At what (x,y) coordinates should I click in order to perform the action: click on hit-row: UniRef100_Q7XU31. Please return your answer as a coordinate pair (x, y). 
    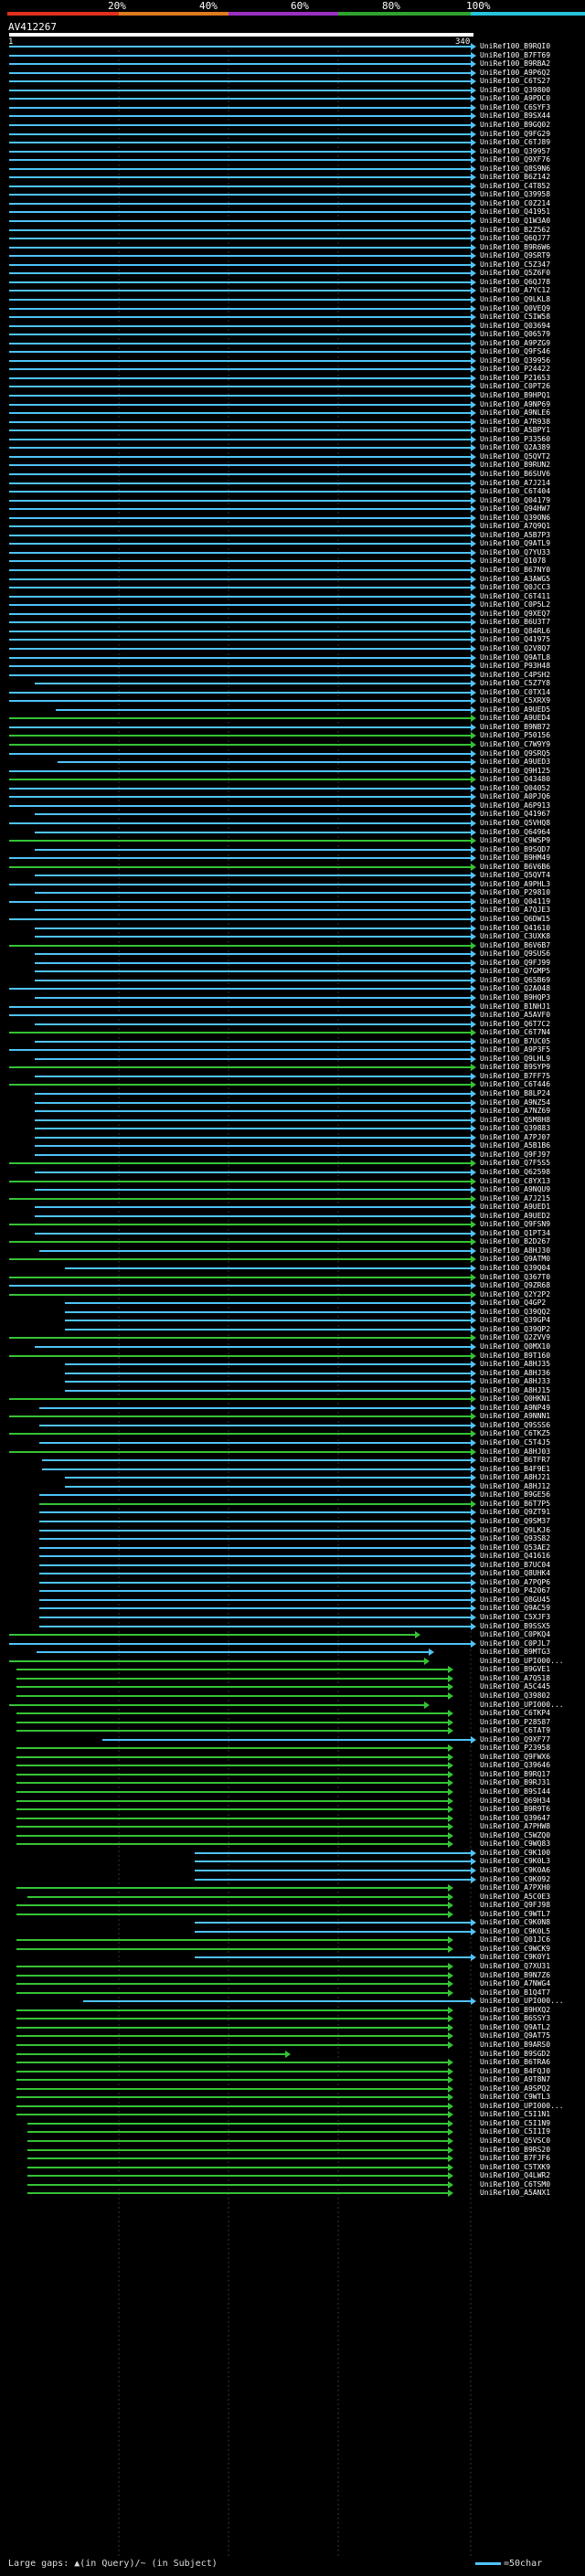
    Looking at the image, I should click on (293, 1966).